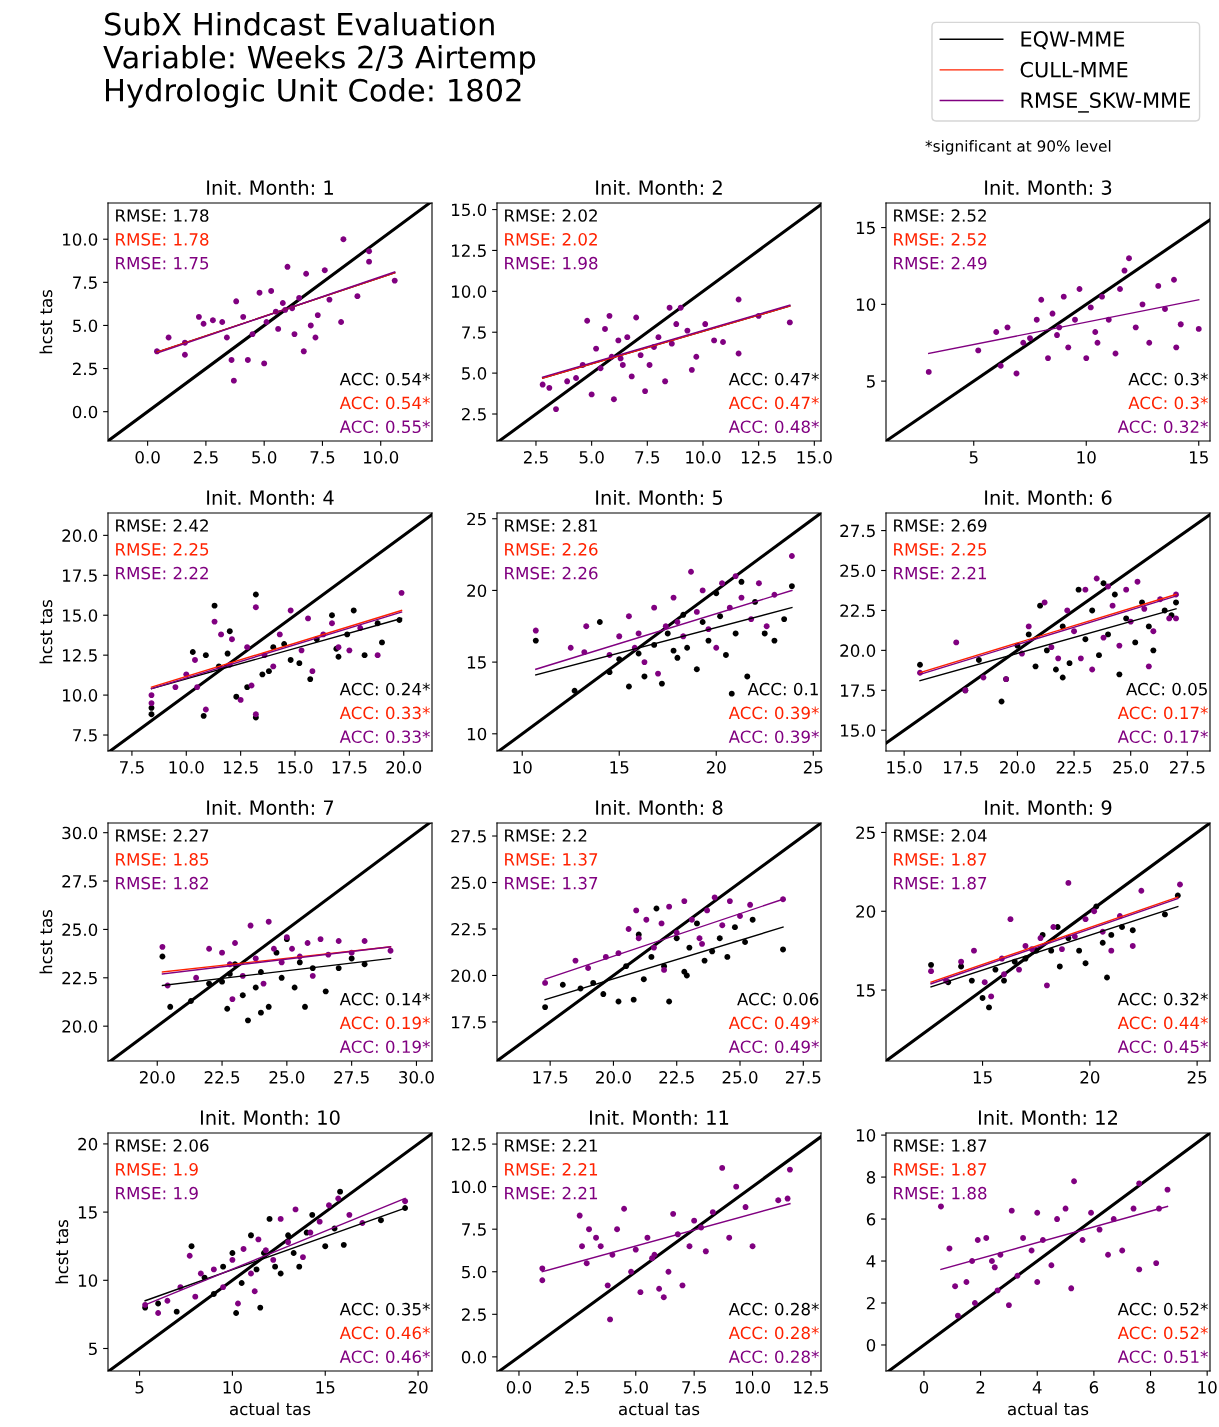 The width and height of the screenshot is (1219, 1427). I want to click on y-tick-label: 0, so click(871, 1345).